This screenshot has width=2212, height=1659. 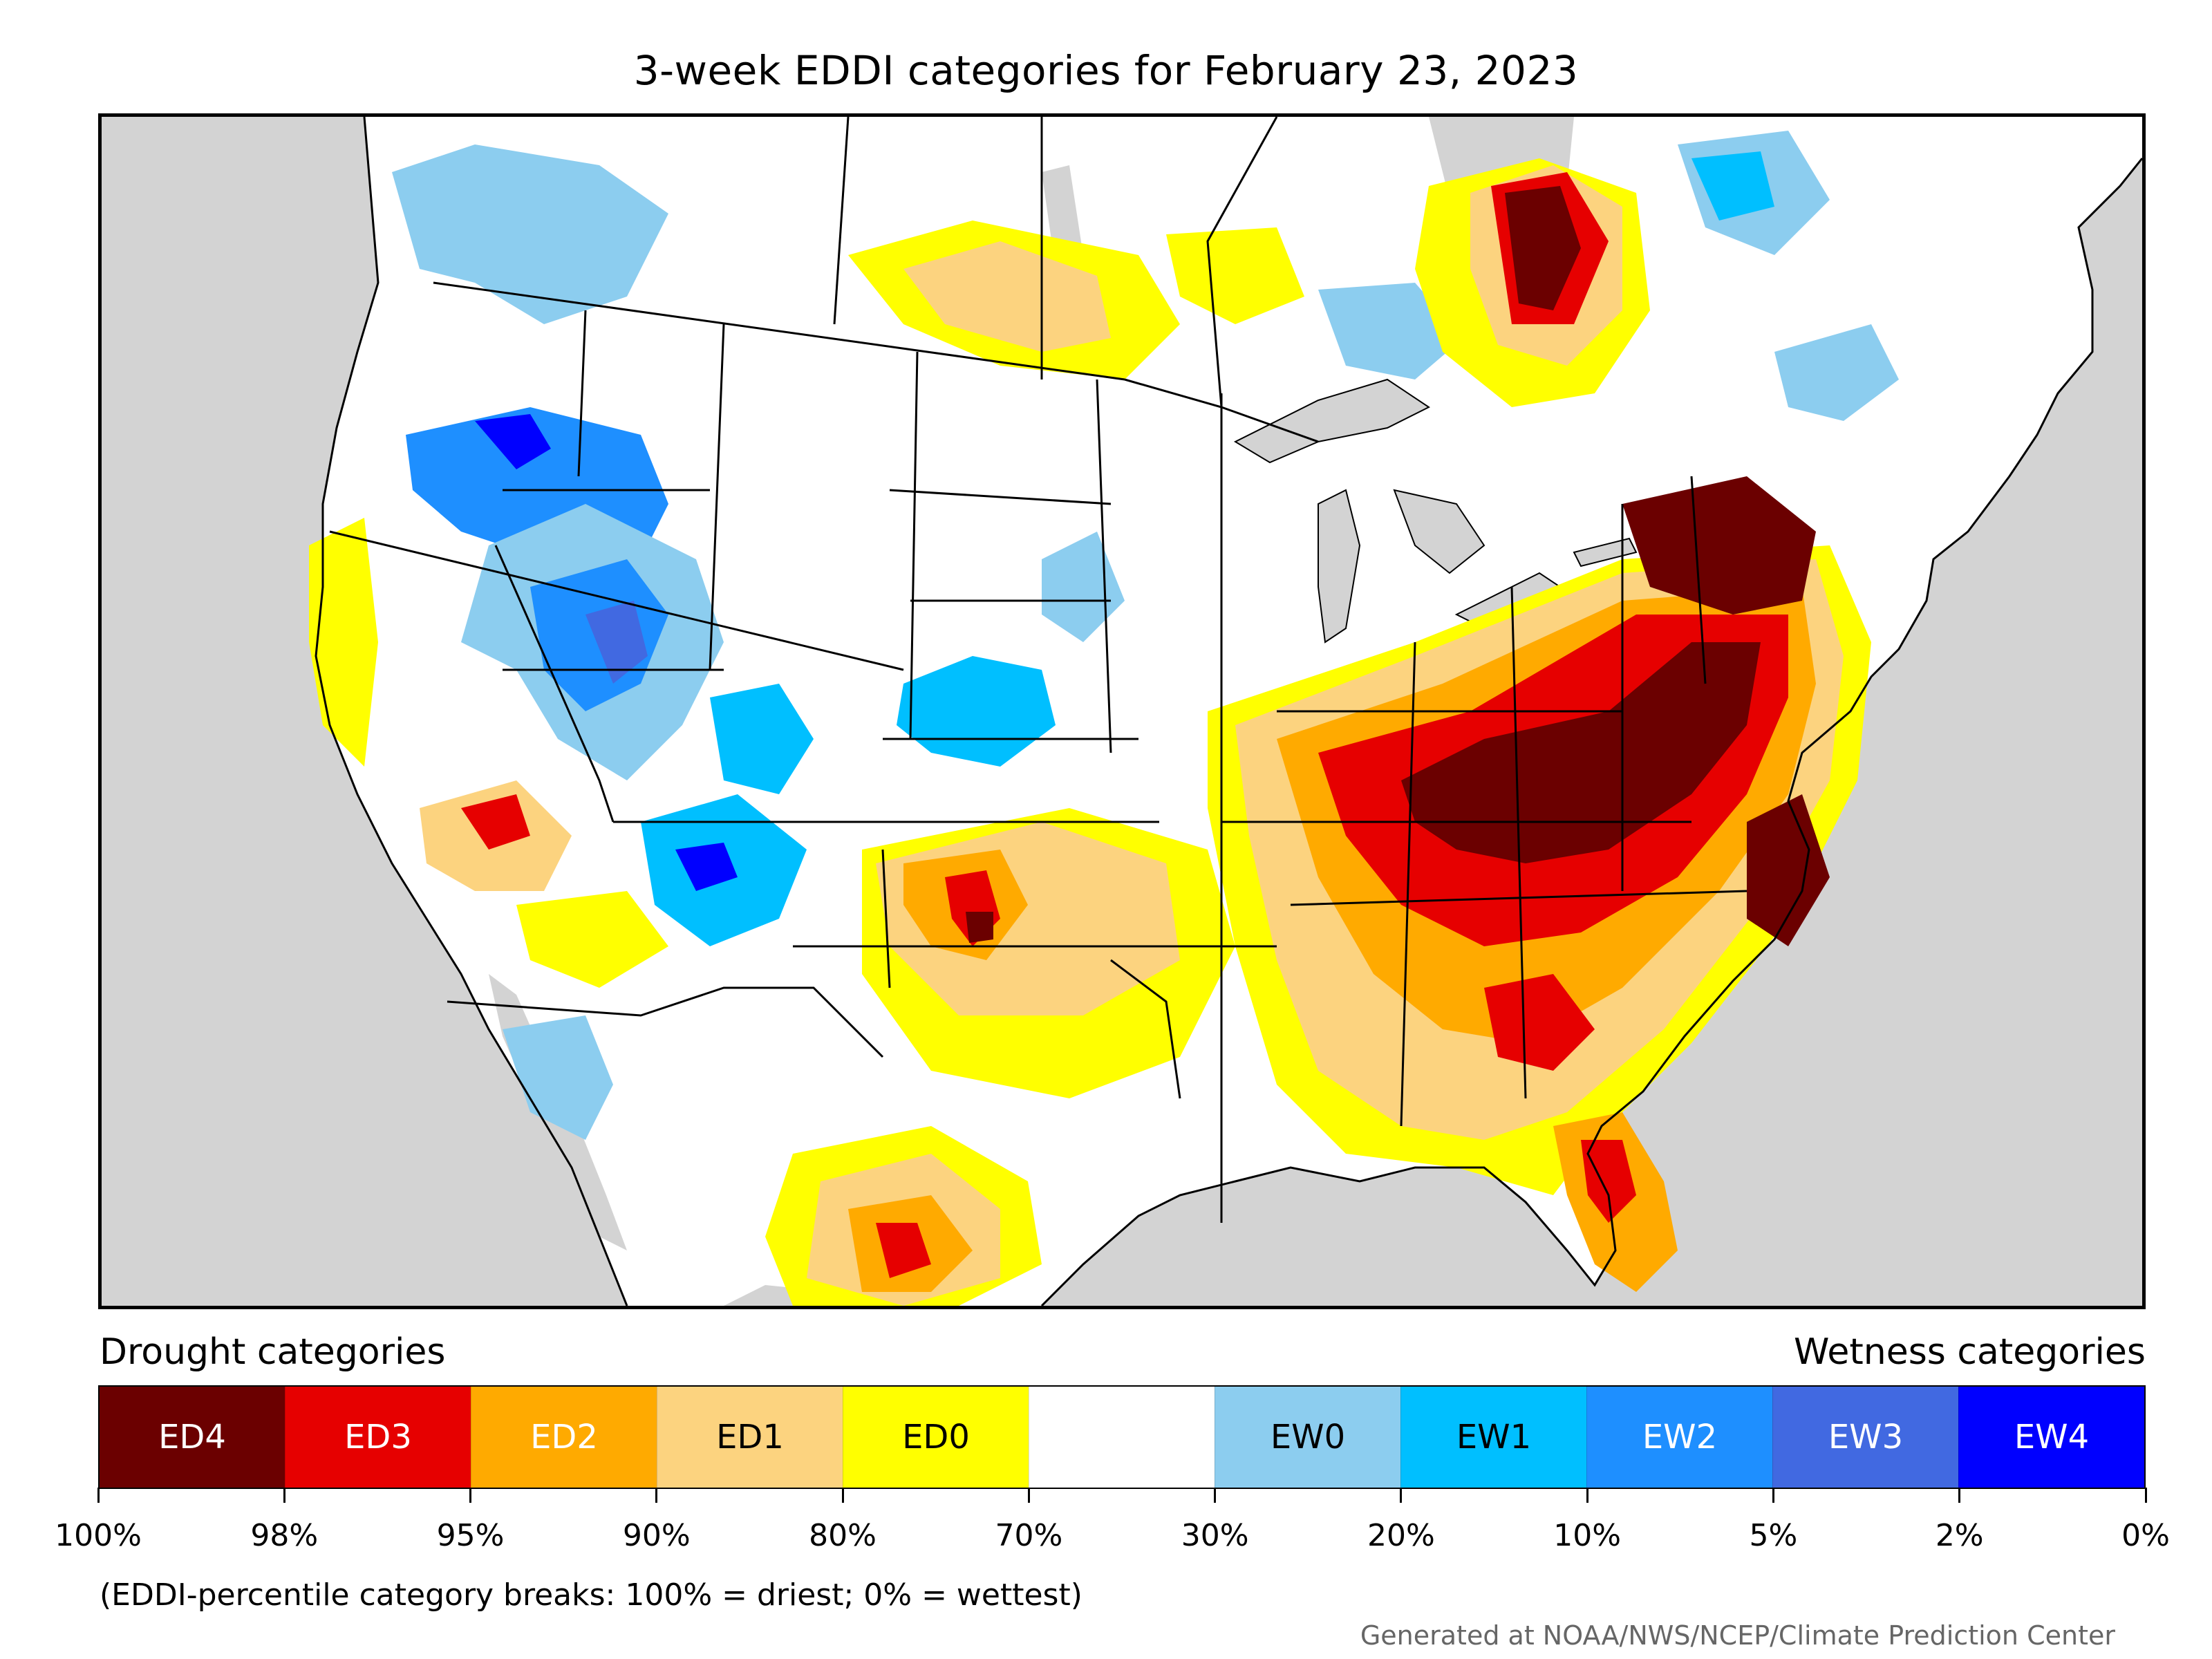 What do you see at coordinates (1587, 1535) in the screenshot?
I see `colorbar-tick-label: 10%` at bounding box center [1587, 1535].